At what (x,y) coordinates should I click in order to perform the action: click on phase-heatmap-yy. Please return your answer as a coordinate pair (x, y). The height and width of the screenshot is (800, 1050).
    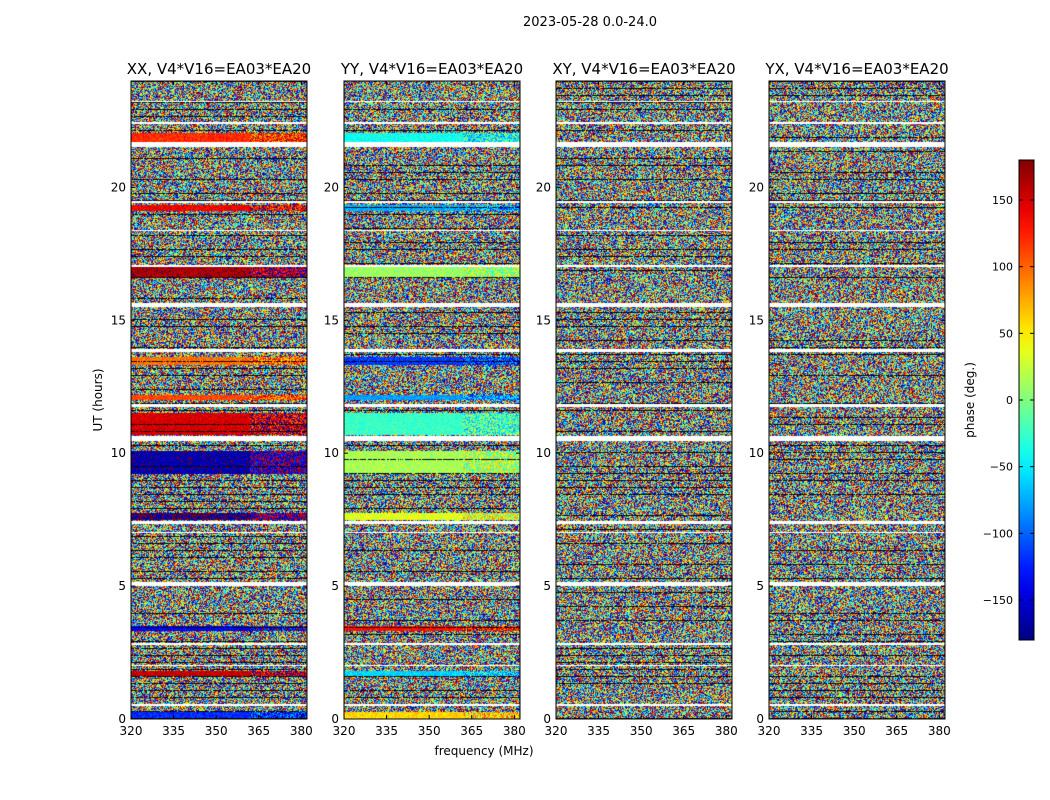
    Looking at the image, I should click on (432, 400).